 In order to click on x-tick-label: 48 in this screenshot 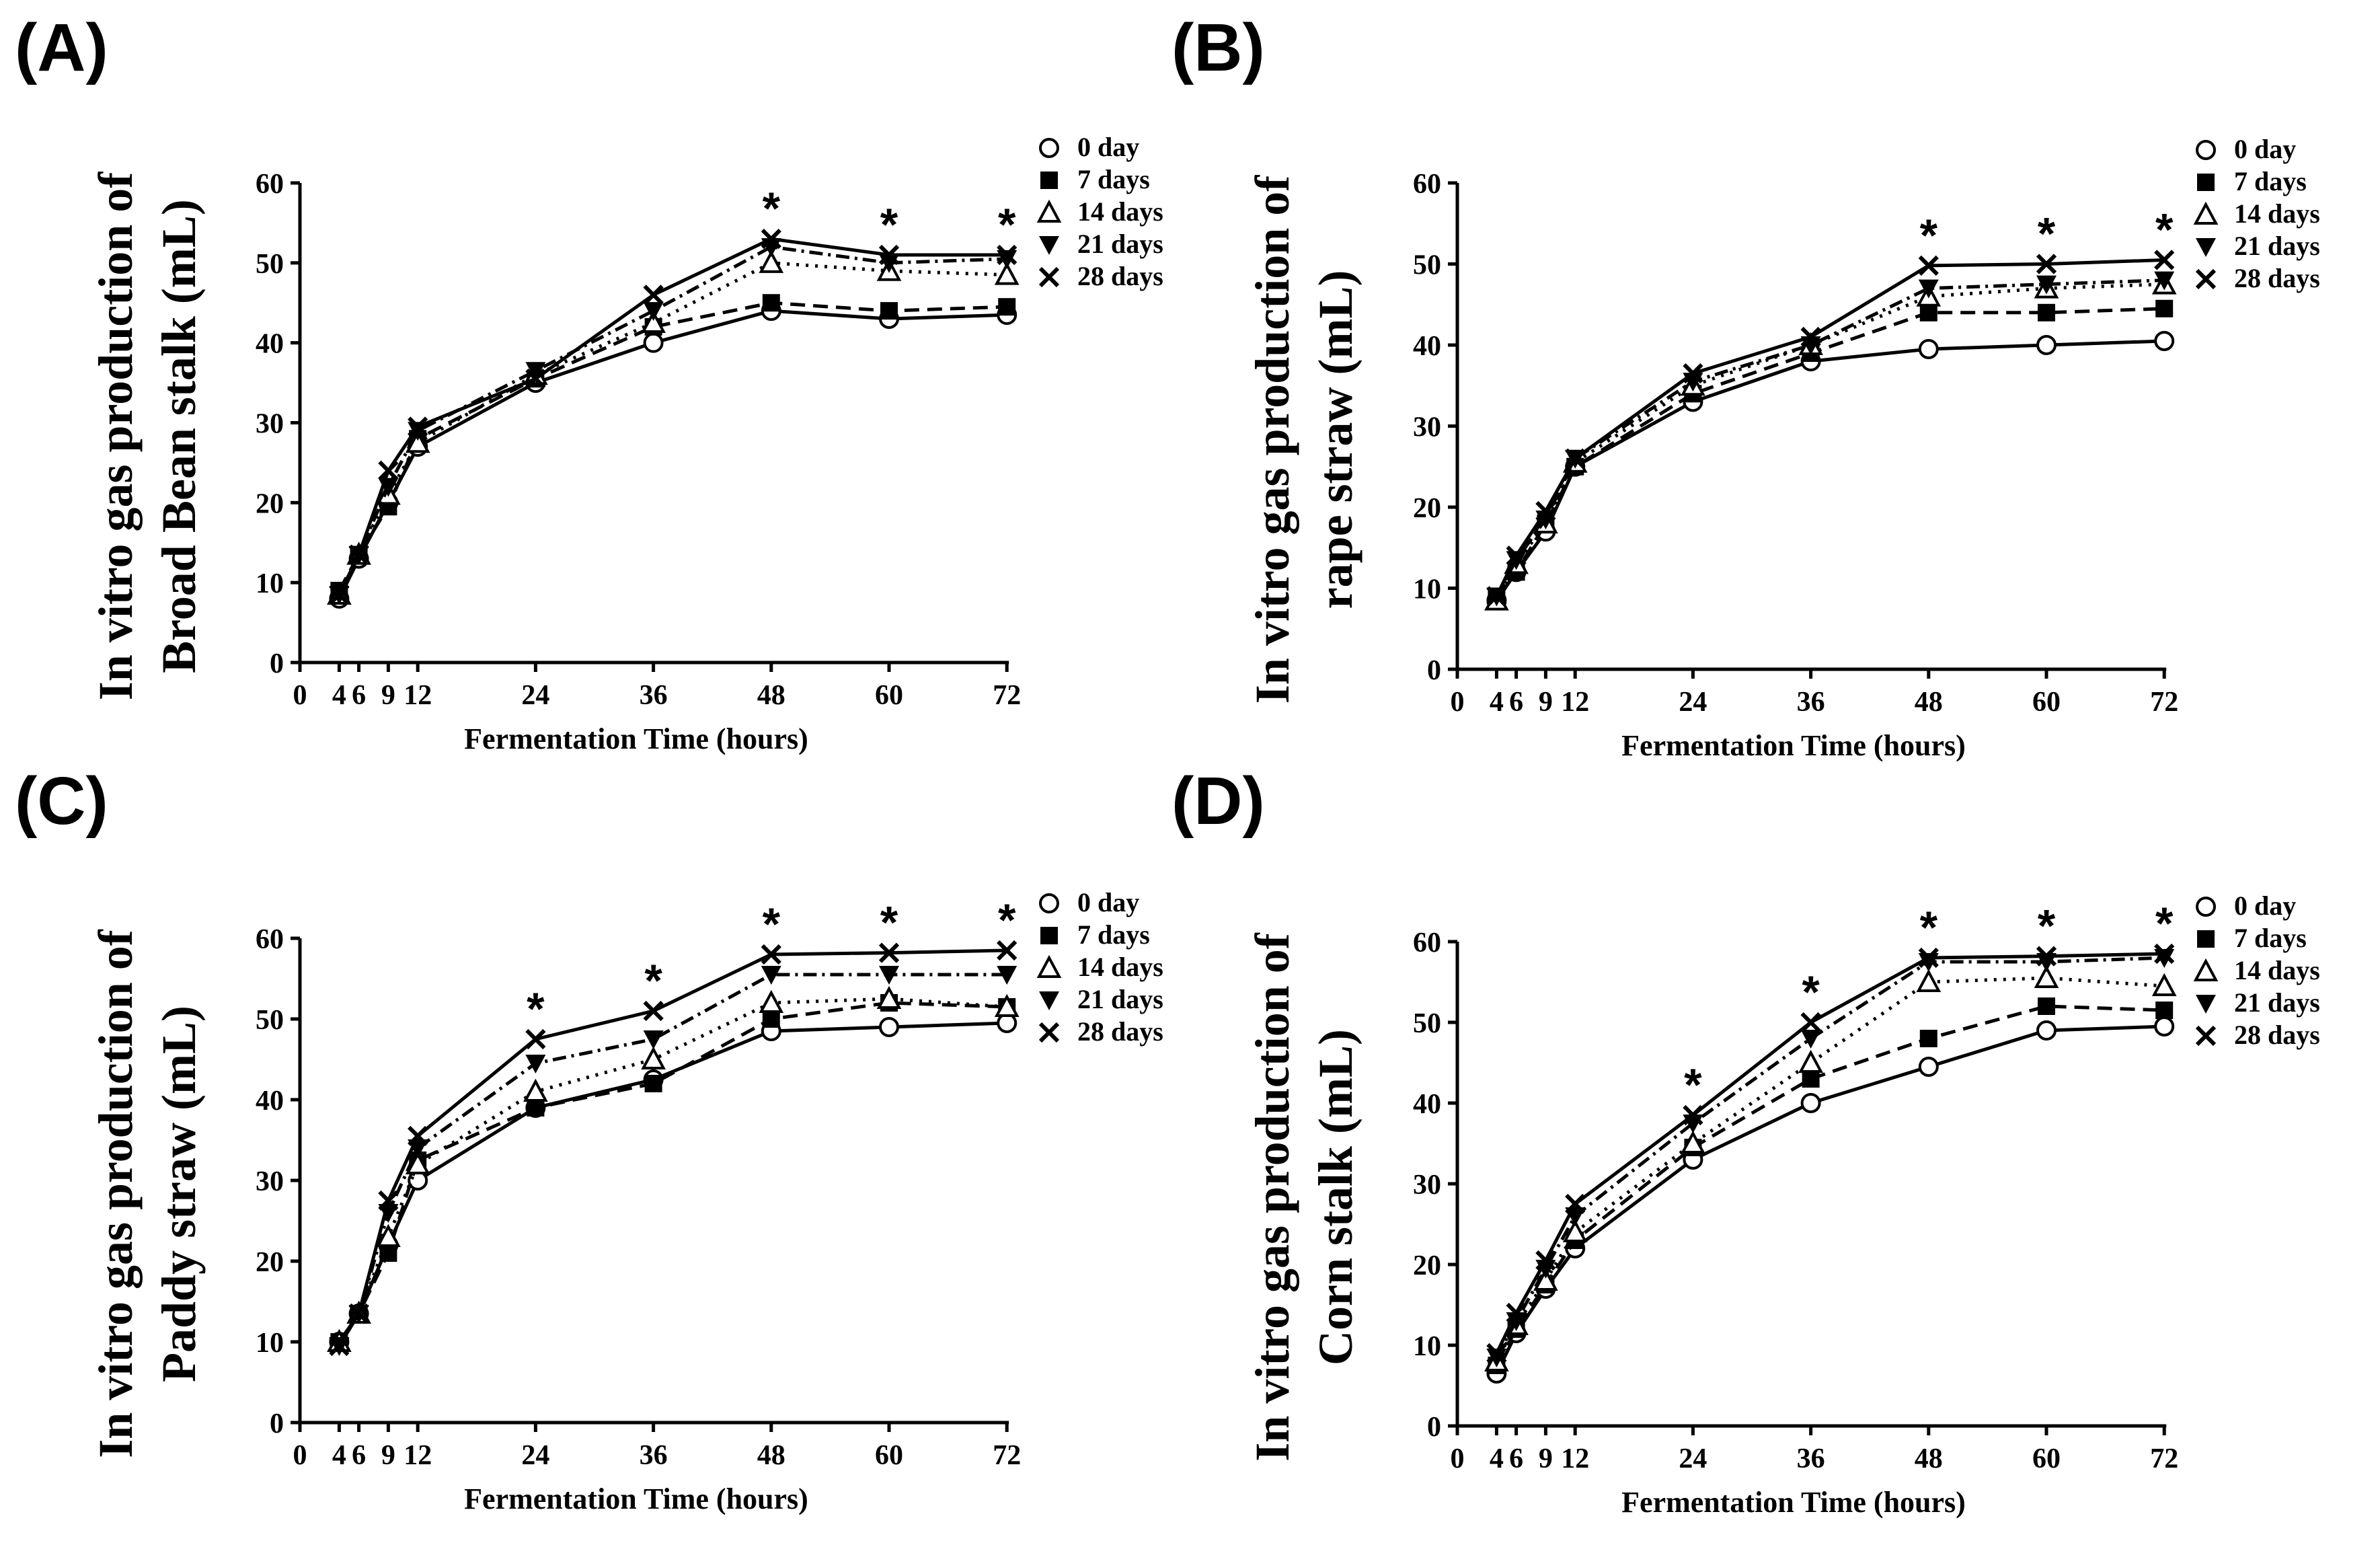, I will do `click(771, 1456)`.